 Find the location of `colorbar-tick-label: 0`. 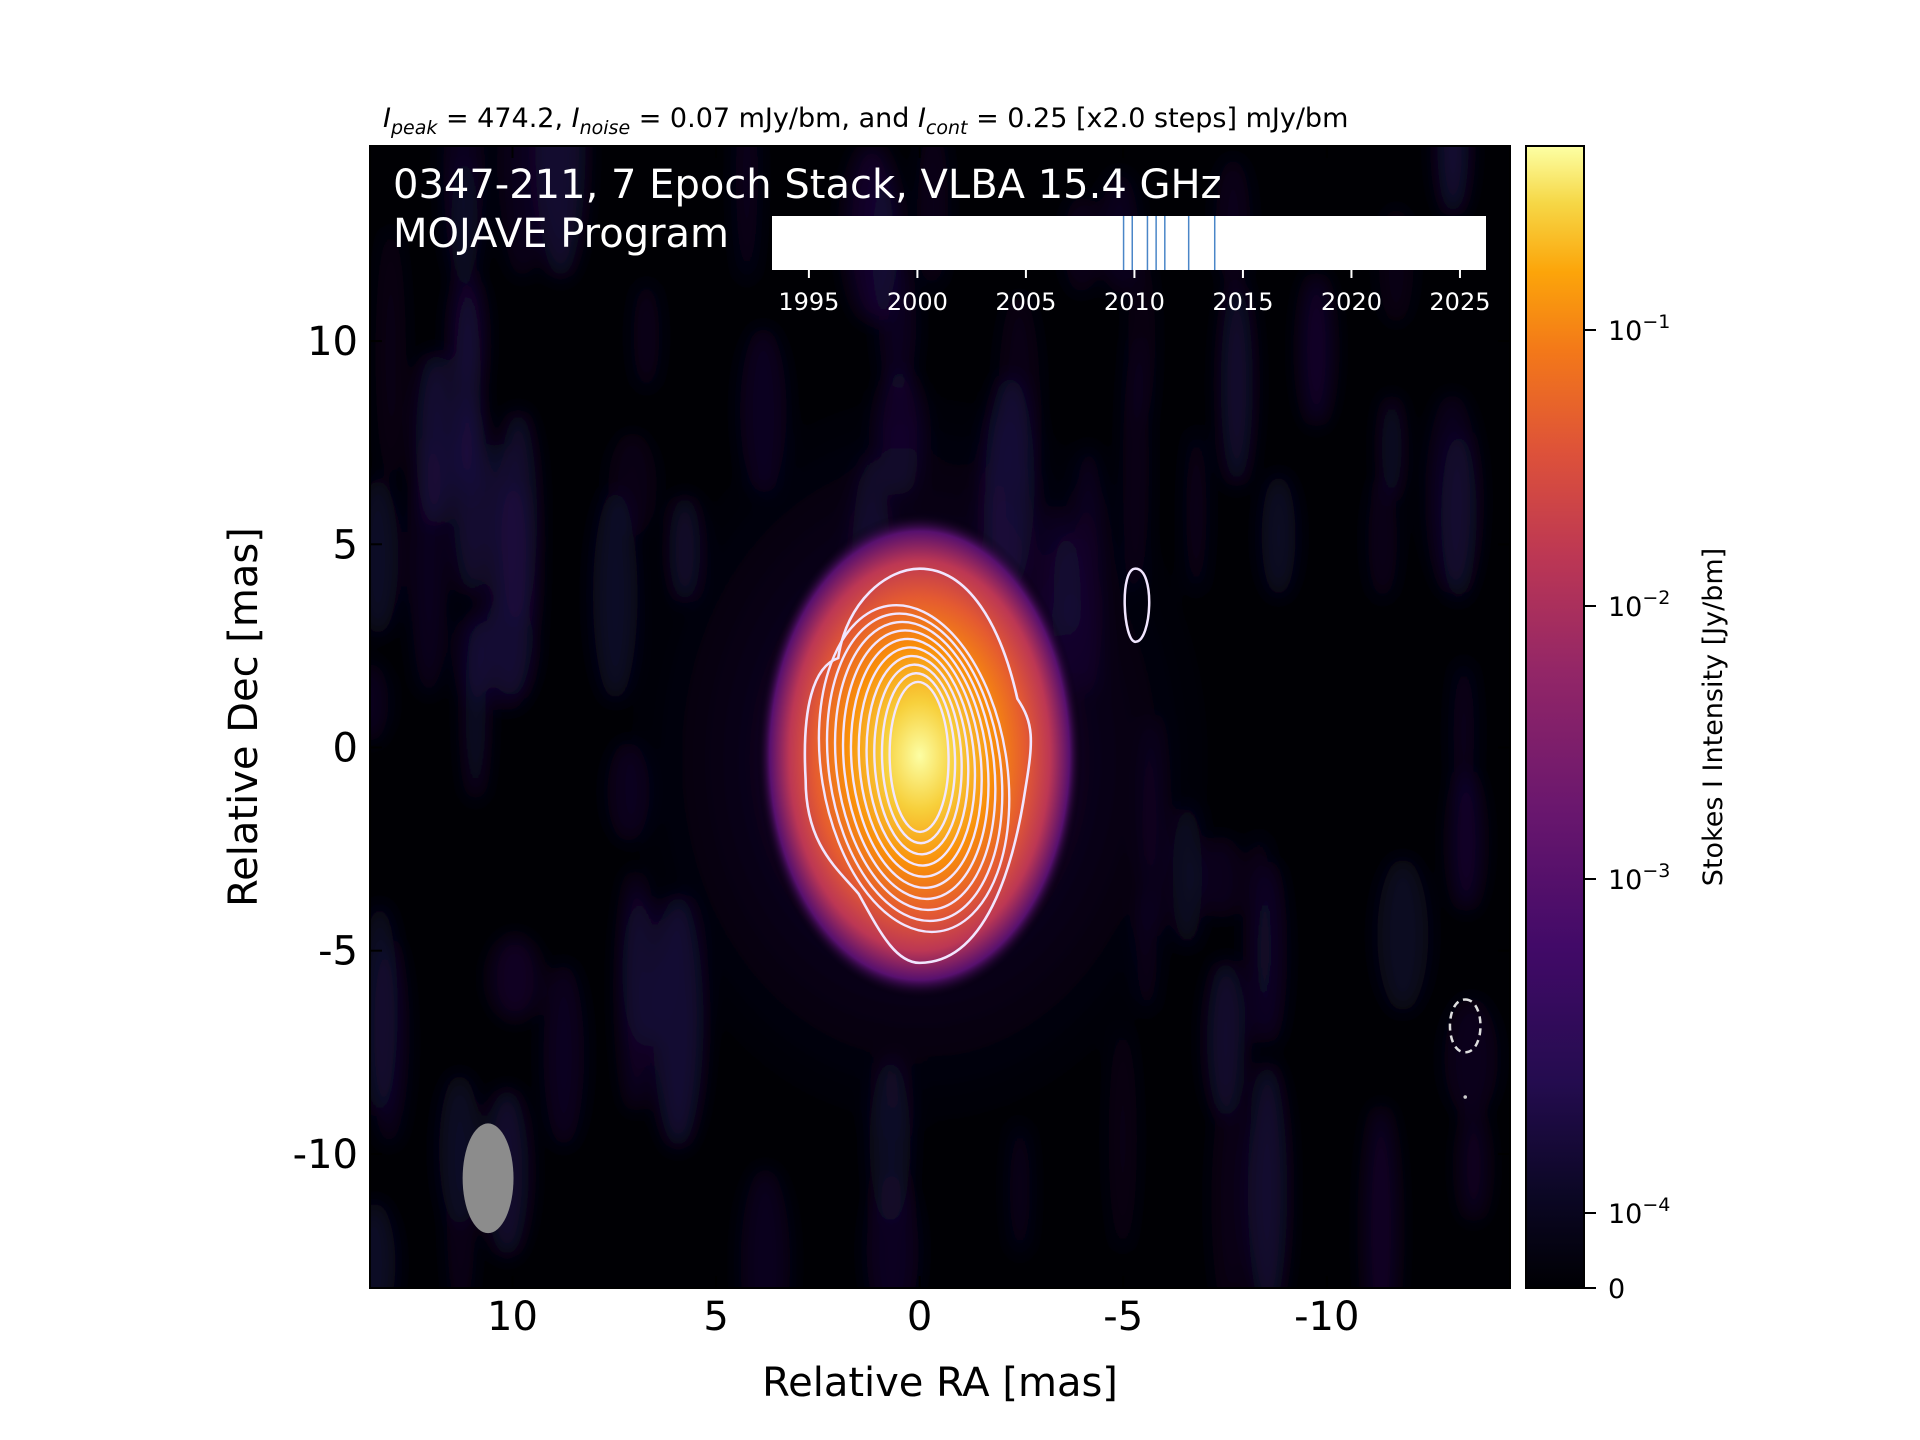

colorbar-tick-label: 0 is located at coordinates (1616, 1289).